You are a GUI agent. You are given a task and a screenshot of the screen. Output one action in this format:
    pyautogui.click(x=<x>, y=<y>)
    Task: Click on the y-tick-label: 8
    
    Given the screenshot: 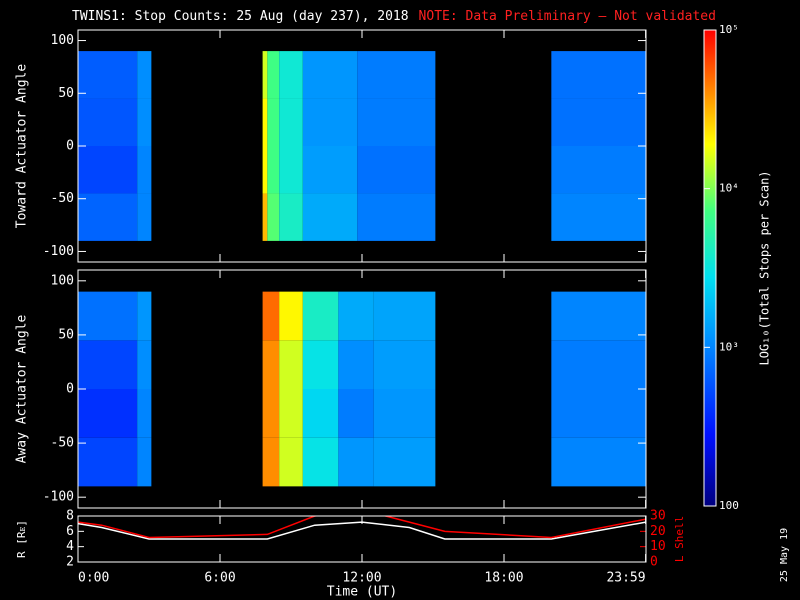 What is the action you would take?
    pyautogui.click(x=70, y=516)
    